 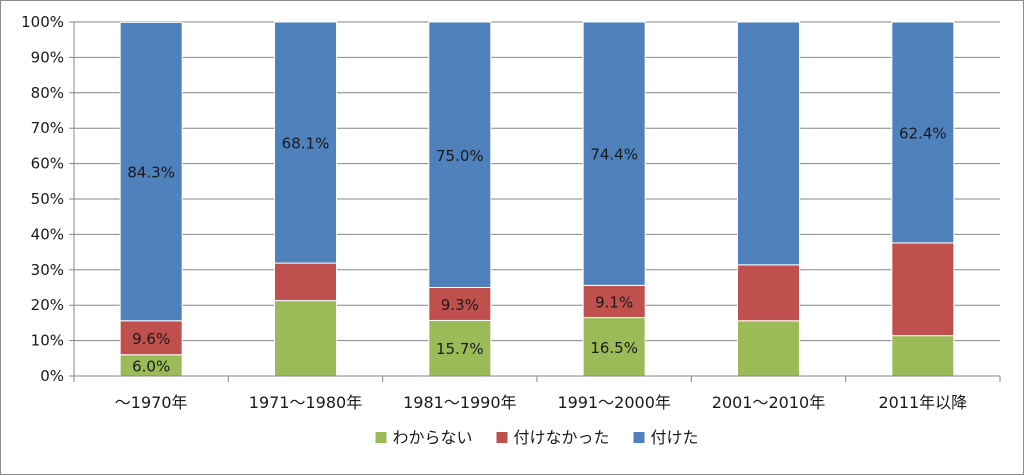 I want to click on legend-label: わからない, so click(x=433, y=437).